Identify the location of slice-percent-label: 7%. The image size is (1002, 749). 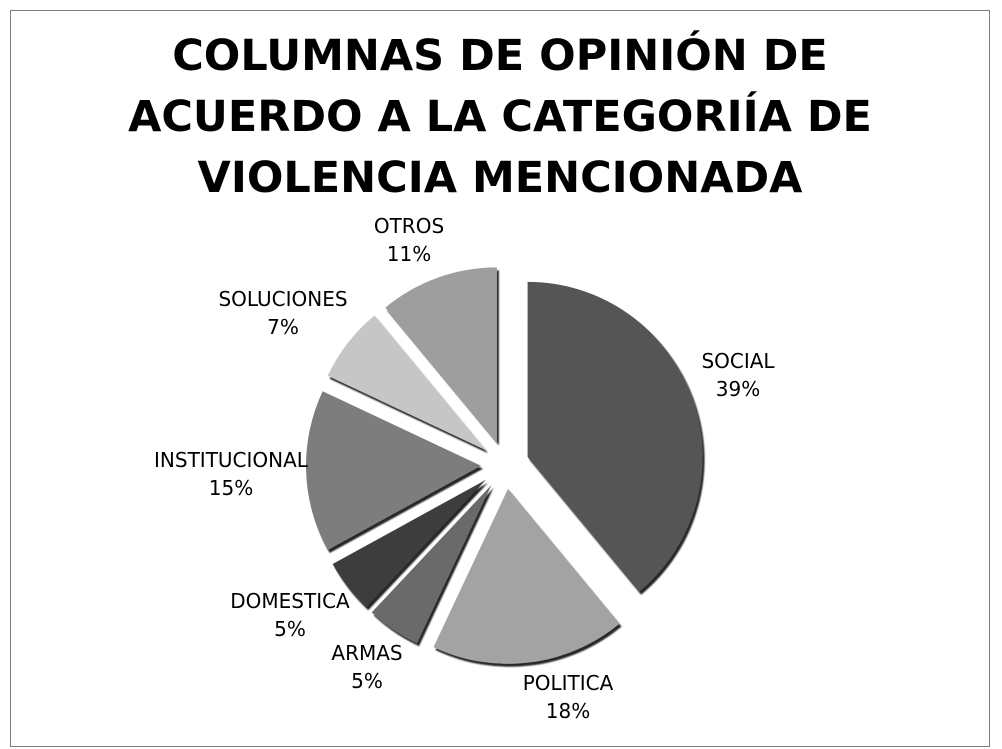
(283, 327).